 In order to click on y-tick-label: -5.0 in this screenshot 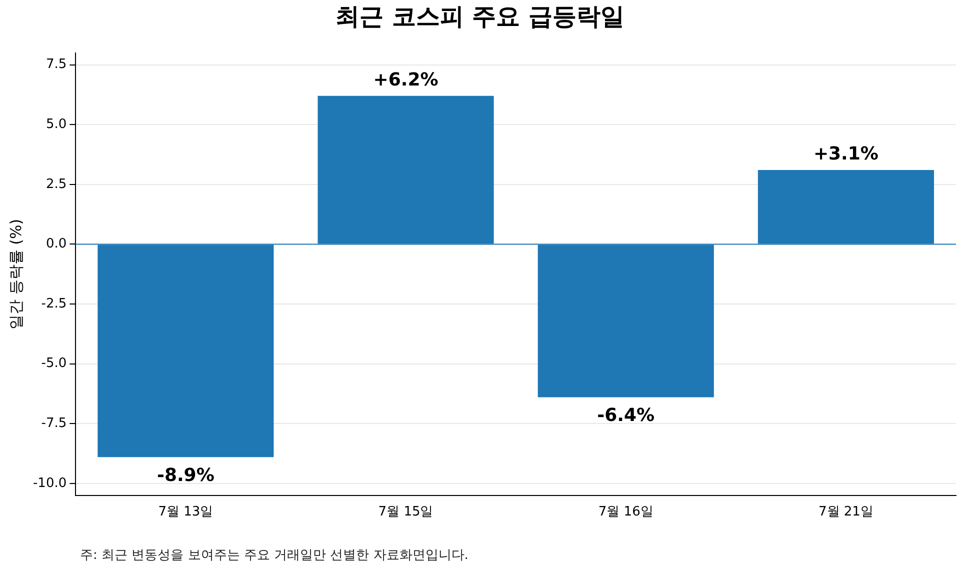, I will do `click(54, 364)`.